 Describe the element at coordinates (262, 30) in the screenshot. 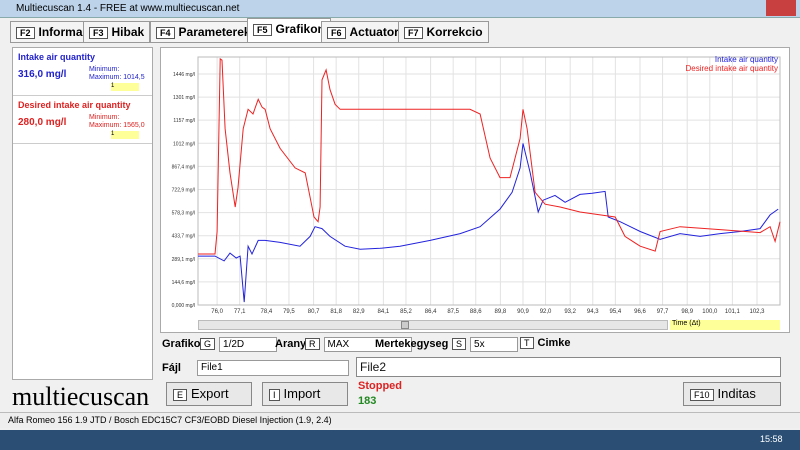

I see `tab-key: F5` at that location.